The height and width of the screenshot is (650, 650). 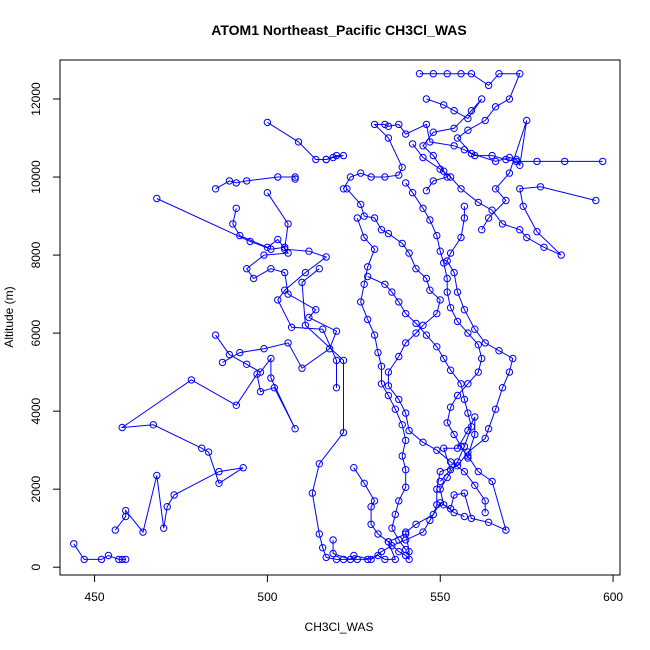 I want to click on x-tick-label: 600, so click(x=613, y=597).